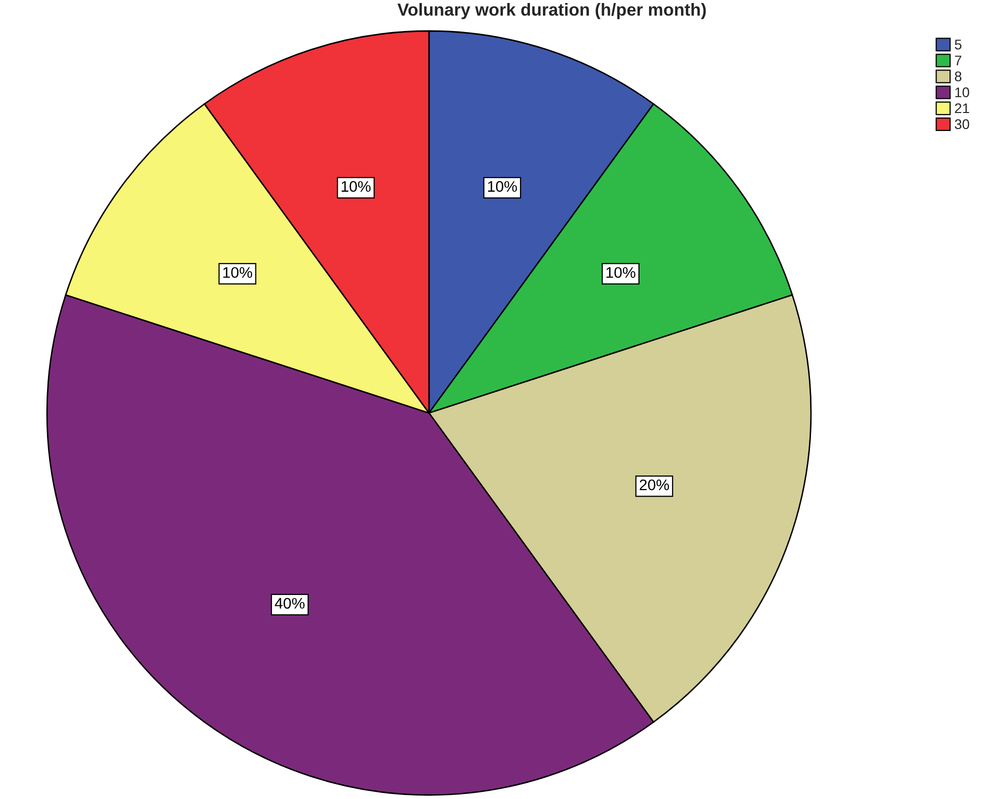  I want to click on legend-label: 21, so click(962, 108).